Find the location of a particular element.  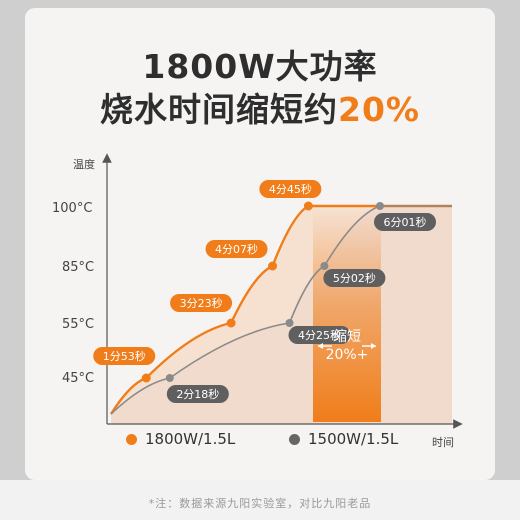

point-1500w-1: 4分25秒 is located at coordinates (318, 331).